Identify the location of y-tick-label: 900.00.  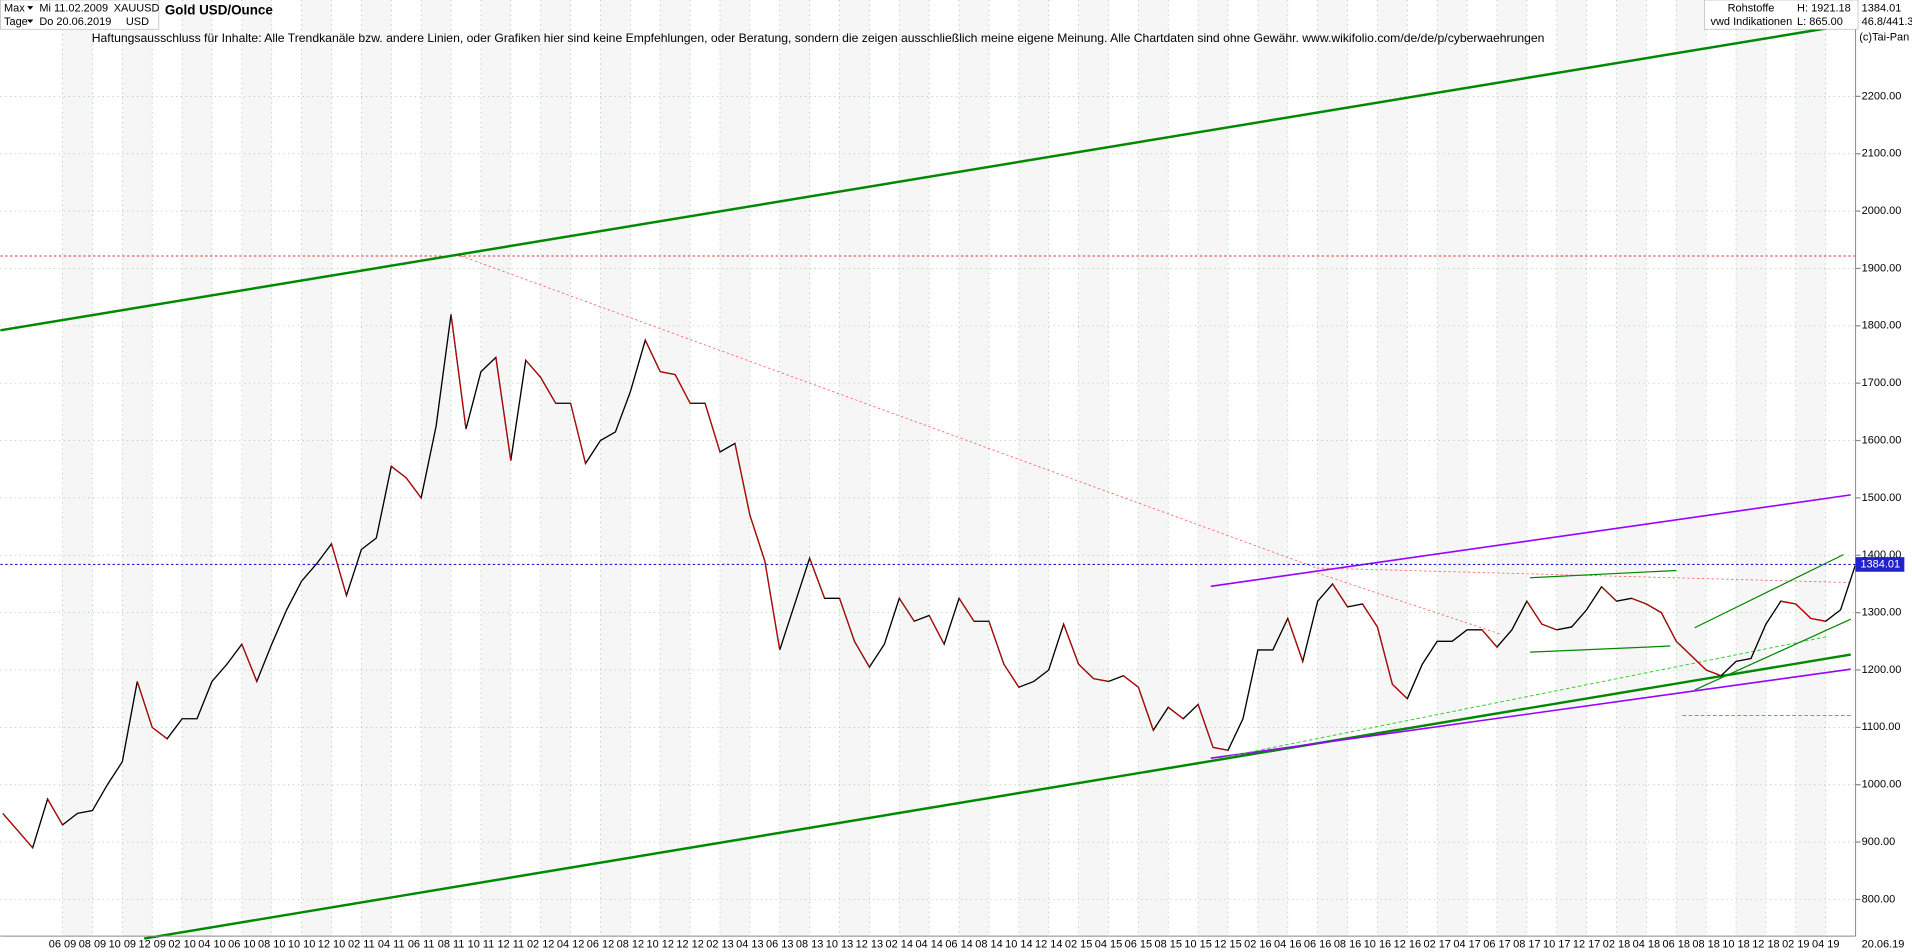
(1879, 842).